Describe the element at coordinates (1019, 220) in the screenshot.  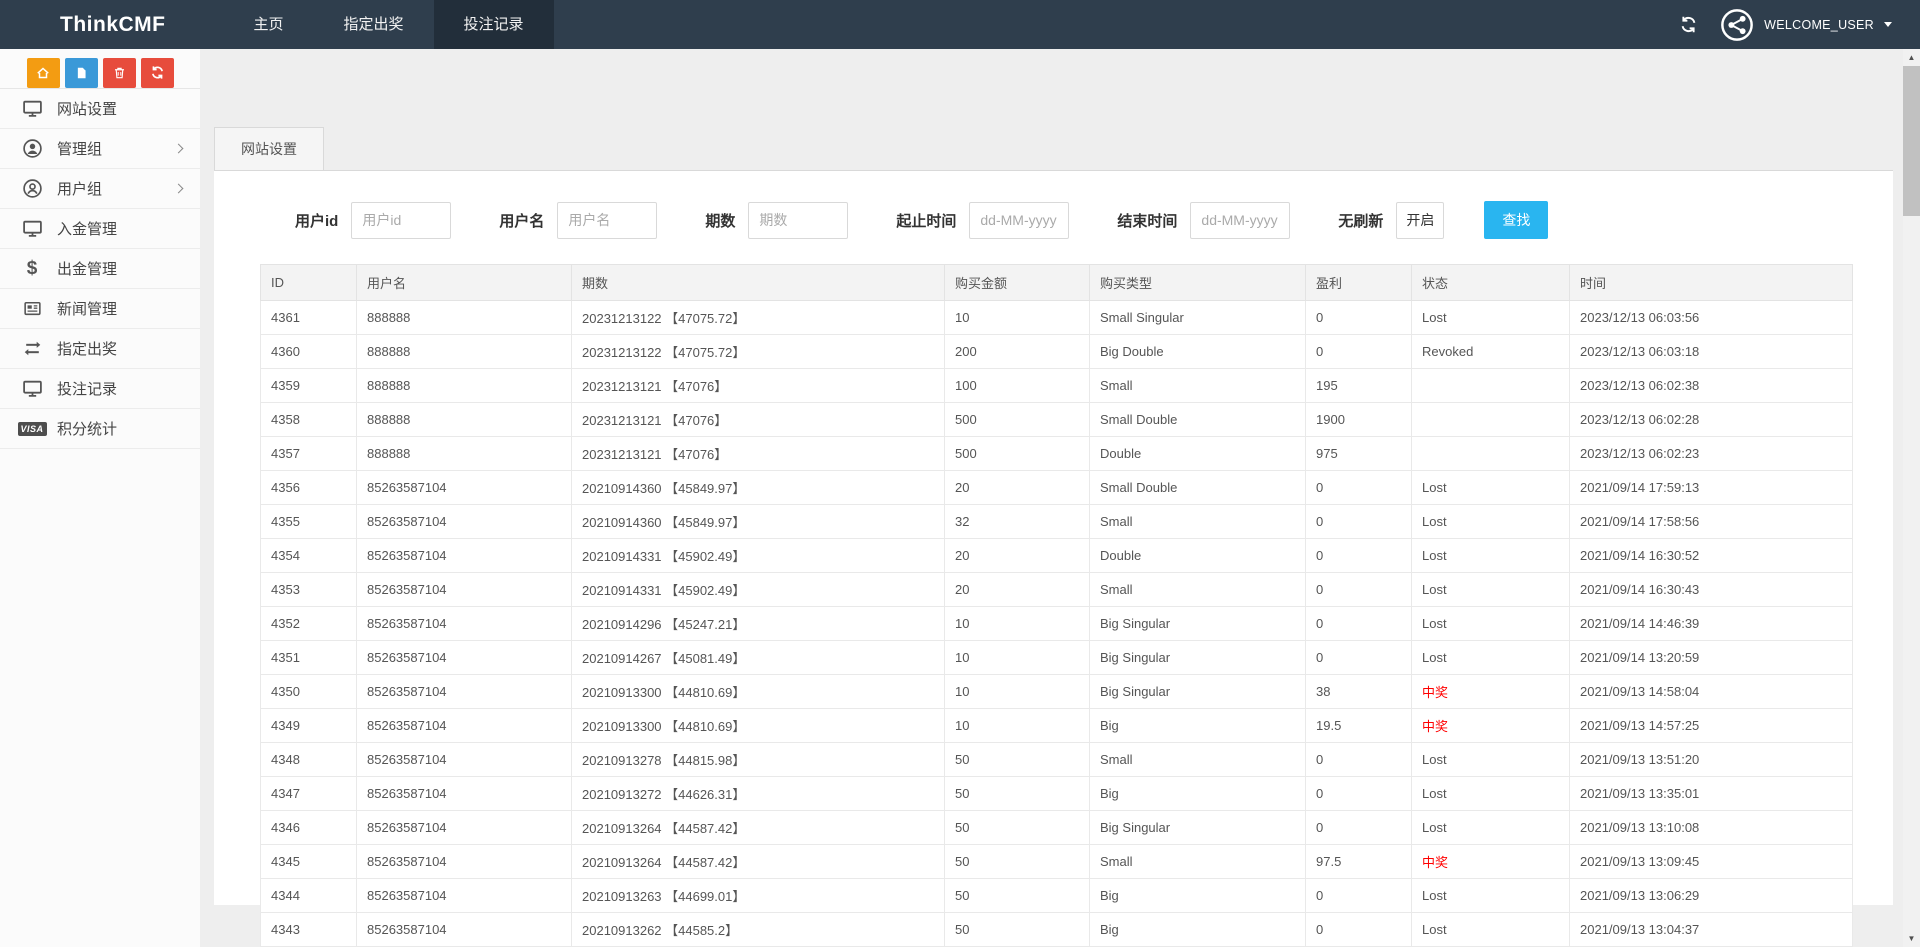
I see `start-time-input` at that location.